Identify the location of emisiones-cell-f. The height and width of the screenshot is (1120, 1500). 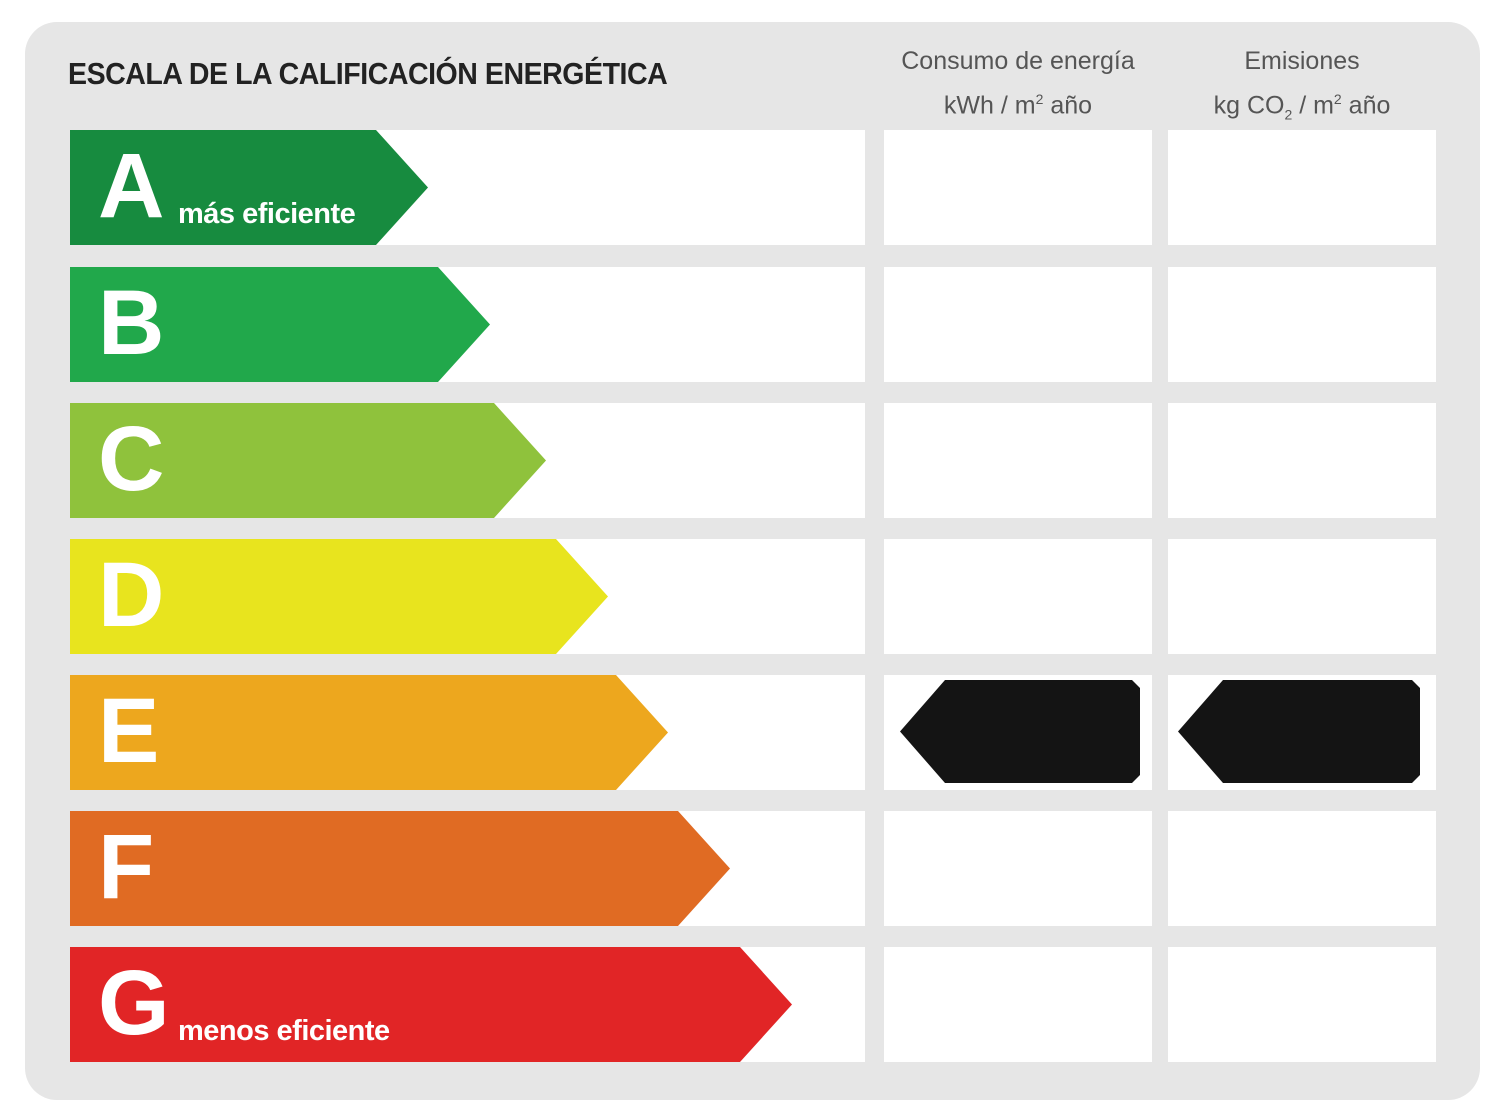
(1302, 868).